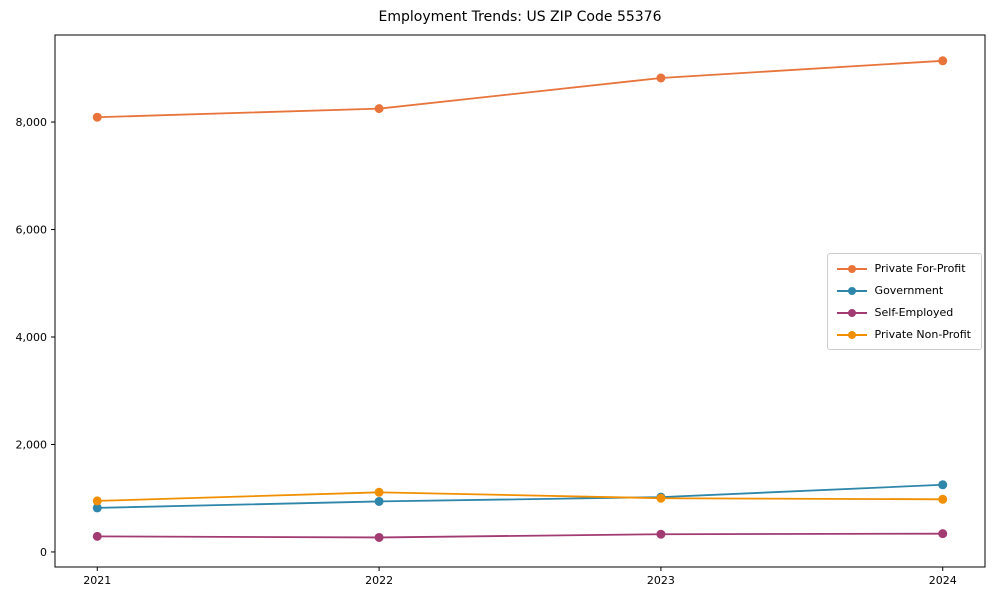 The image size is (1000, 600). I want to click on legend-label: Government, so click(909, 290).